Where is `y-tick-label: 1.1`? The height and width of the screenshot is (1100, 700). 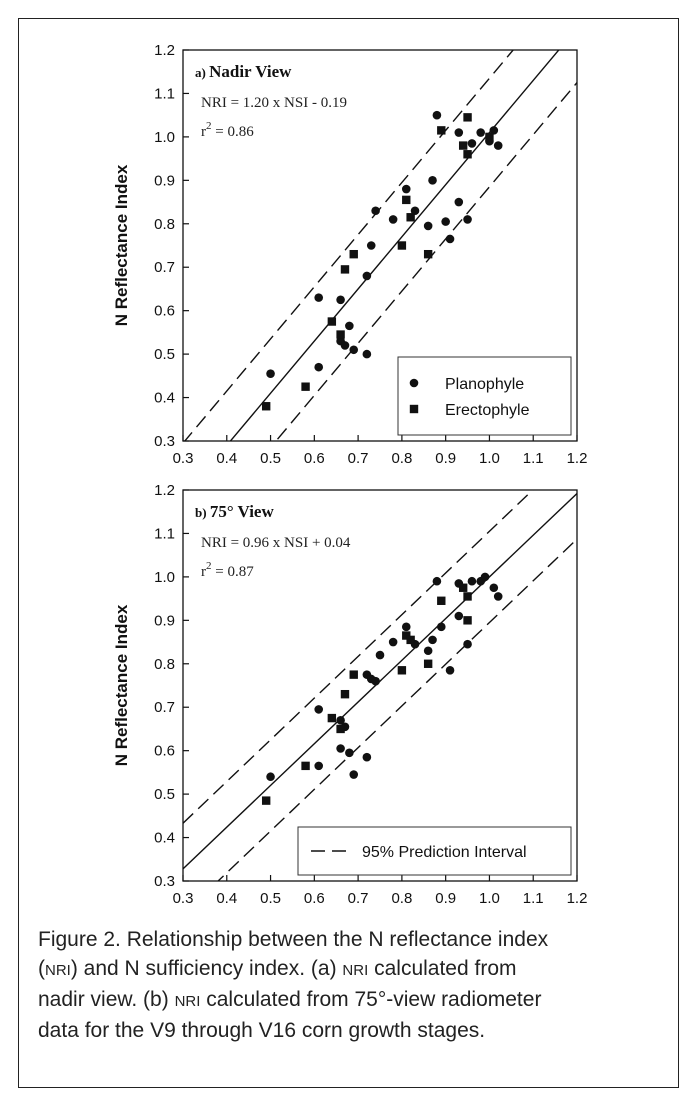
y-tick-label: 1.1 is located at coordinates (164, 533).